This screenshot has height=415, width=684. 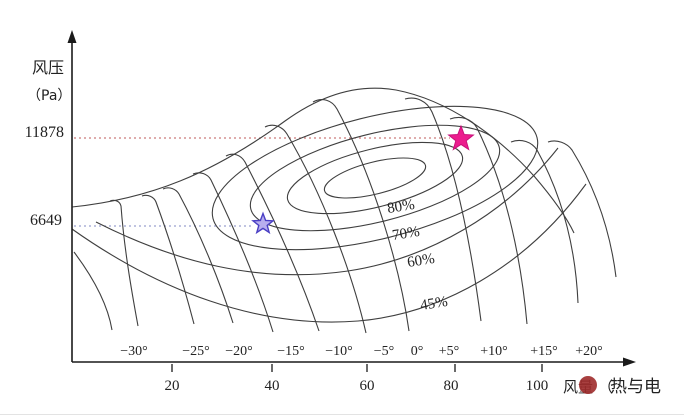 What do you see at coordinates (434, 304) in the screenshot?
I see `efficiency-label-45: 45%` at bounding box center [434, 304].